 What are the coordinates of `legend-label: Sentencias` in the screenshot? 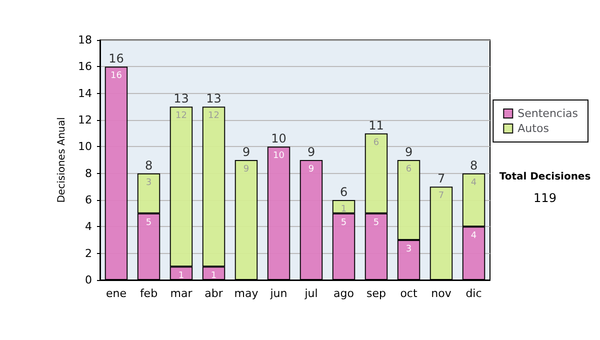 It's located at (548, 113).